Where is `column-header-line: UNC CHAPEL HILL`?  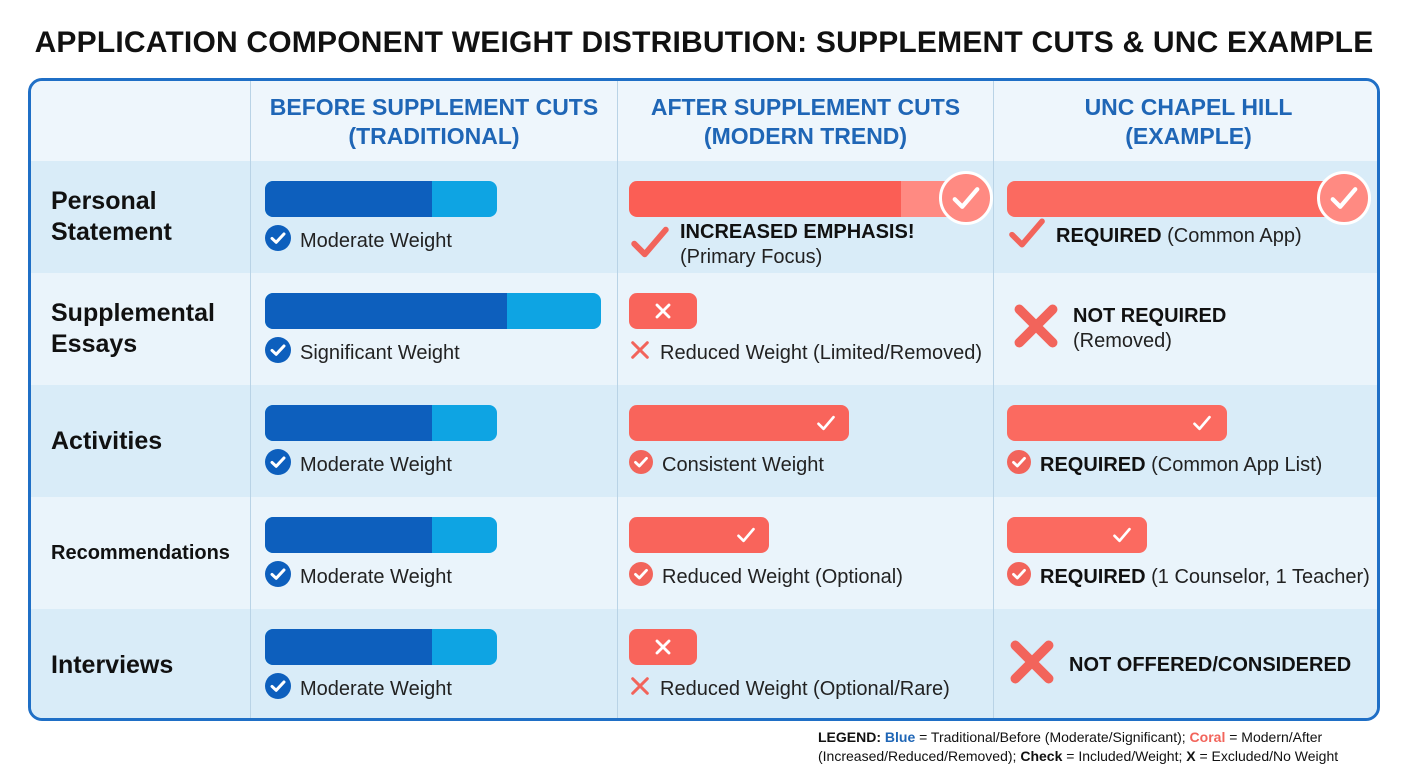 column-header-line: UNC CHAPEL HILL is located at coordinates (1188, 107).